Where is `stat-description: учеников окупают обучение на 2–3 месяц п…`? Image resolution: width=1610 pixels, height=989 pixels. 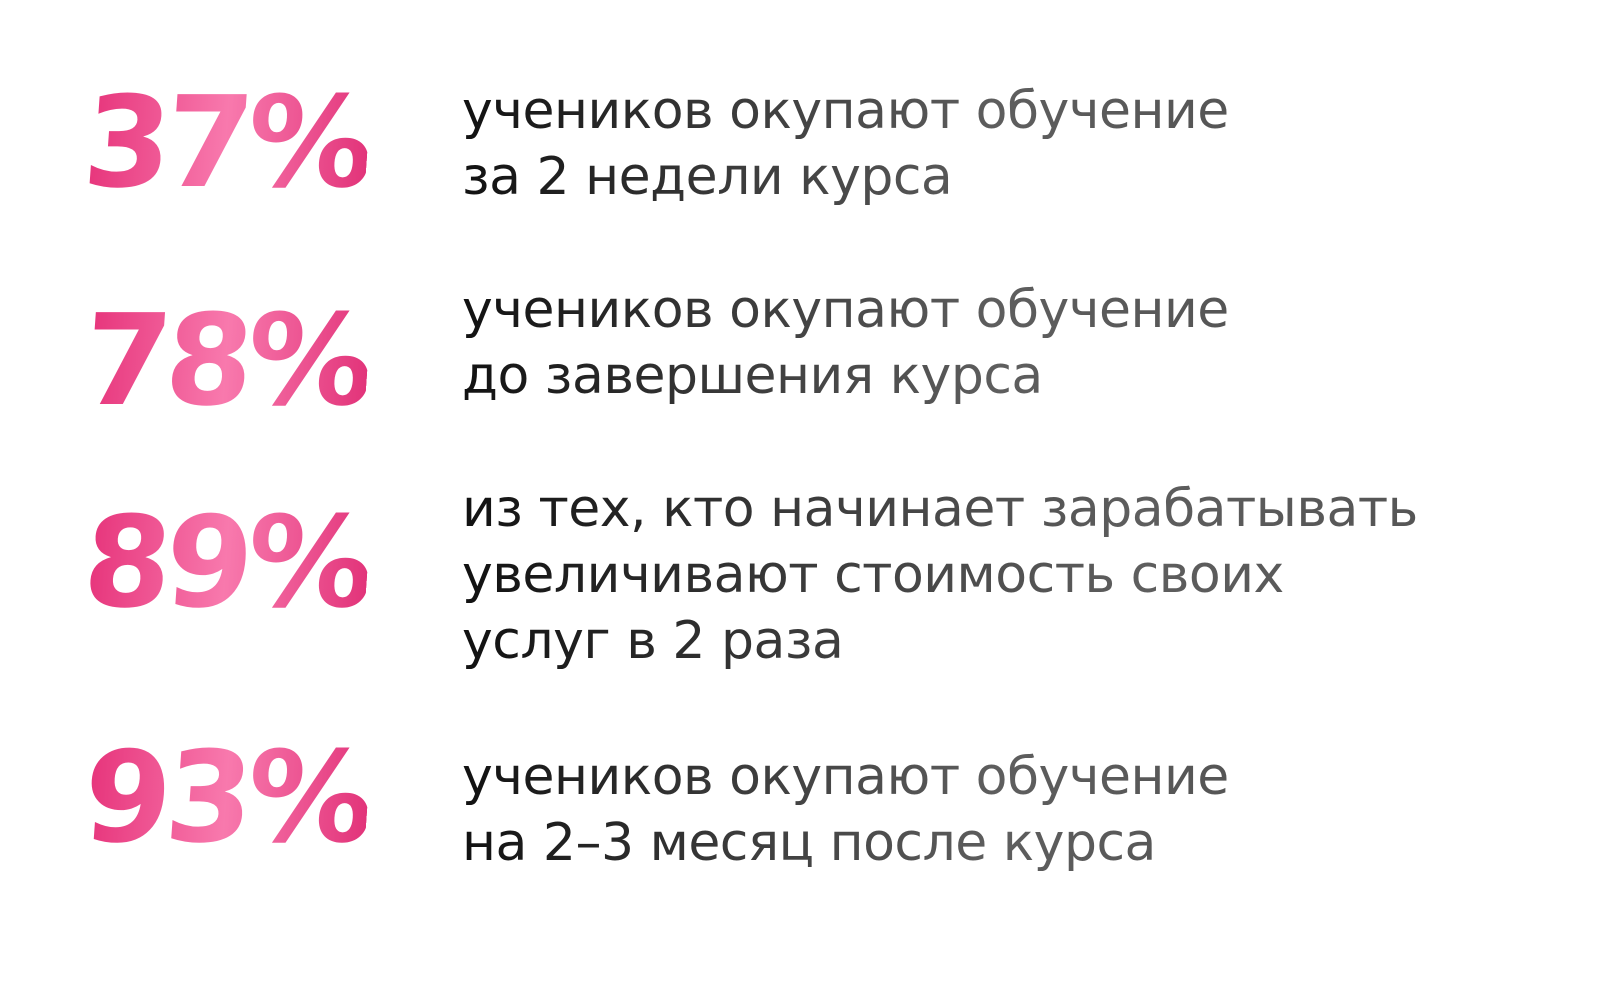
stat-description: учеников окупают обучение на 2–3 месяц п… is located at coordinates (845, 810).